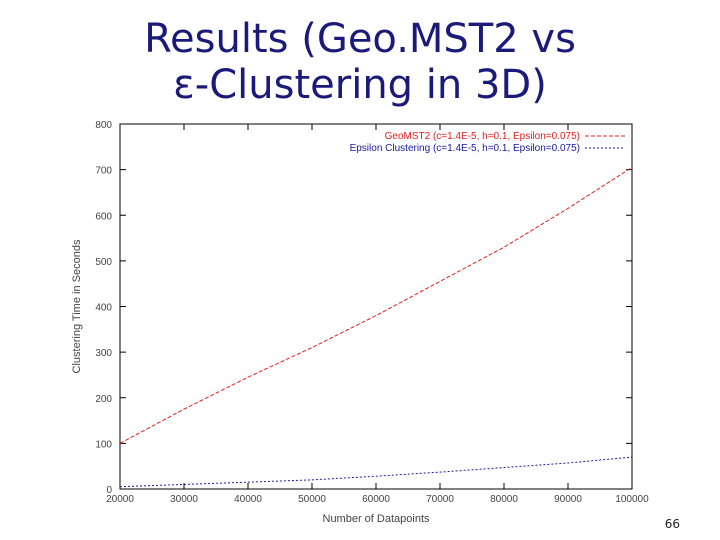  Describe the element at coordinates (312, 499) in the screenshot. I see `x-tick-label: 50000` at that location.